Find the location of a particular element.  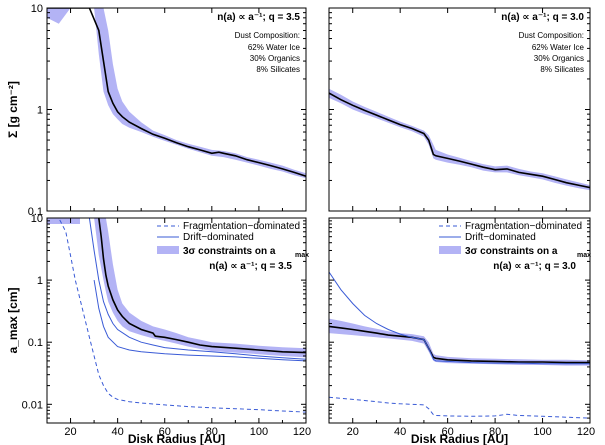

y-axis-label: a_max [cm] is located at coordinates (13, 320).